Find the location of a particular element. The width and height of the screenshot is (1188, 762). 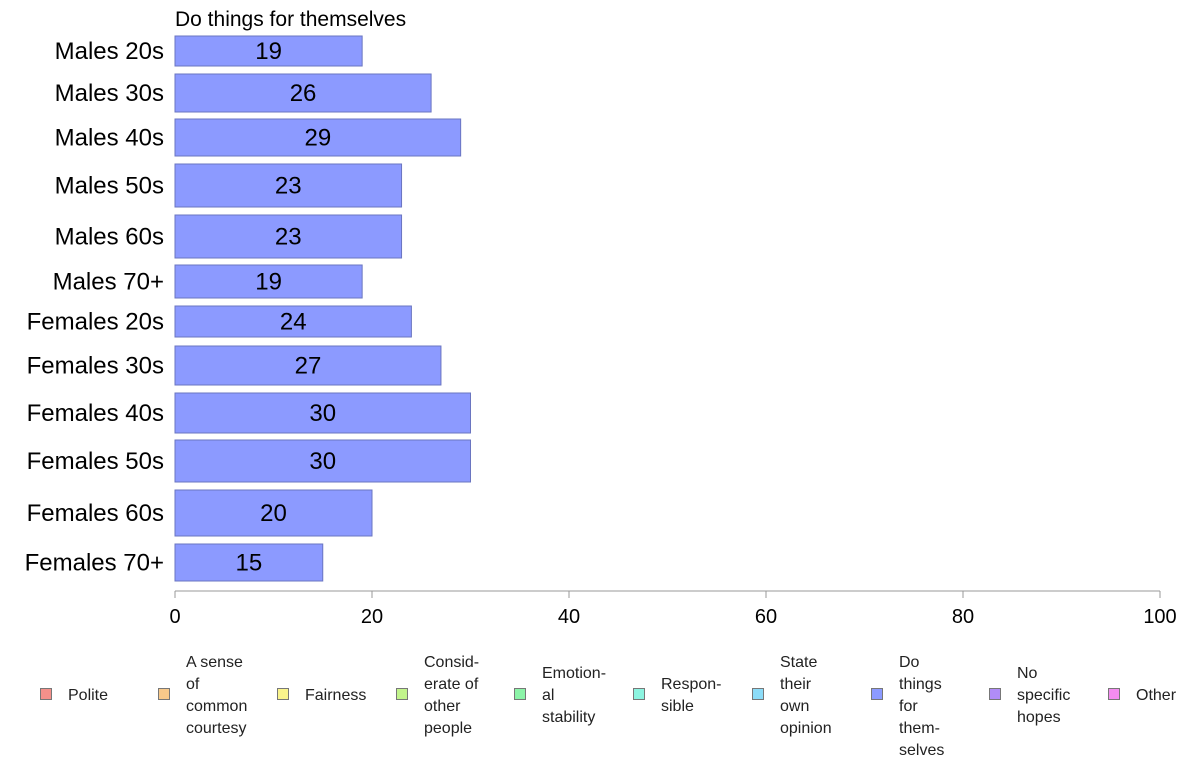

x-tick-label: 40 is located at coordinates (569, 617).